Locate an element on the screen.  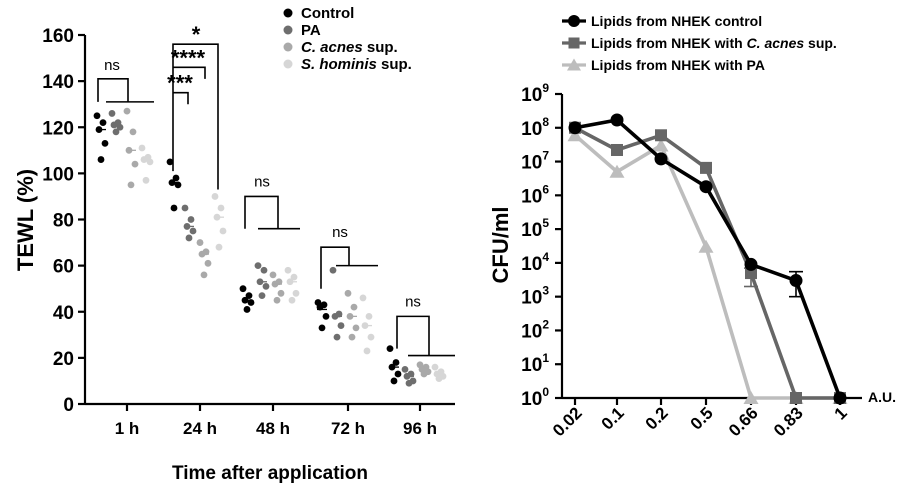
right-y-tick-exponent: 4 is located at coordinates (545, 257).